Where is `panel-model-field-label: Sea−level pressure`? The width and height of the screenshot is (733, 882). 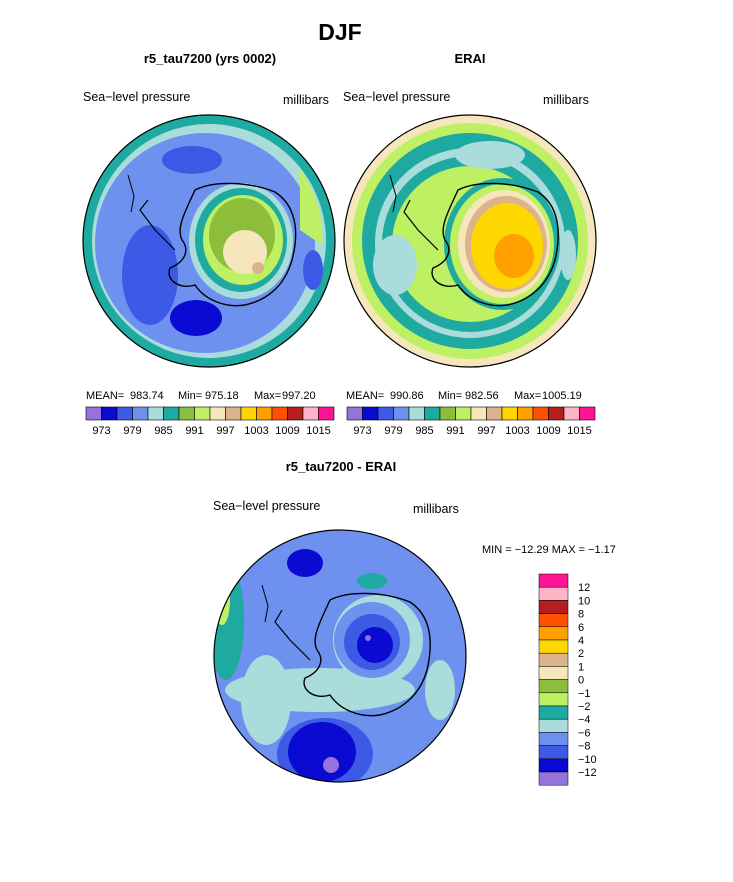 panel-model-field-label: Sea−level pressure is located at coordinates (136, 97).